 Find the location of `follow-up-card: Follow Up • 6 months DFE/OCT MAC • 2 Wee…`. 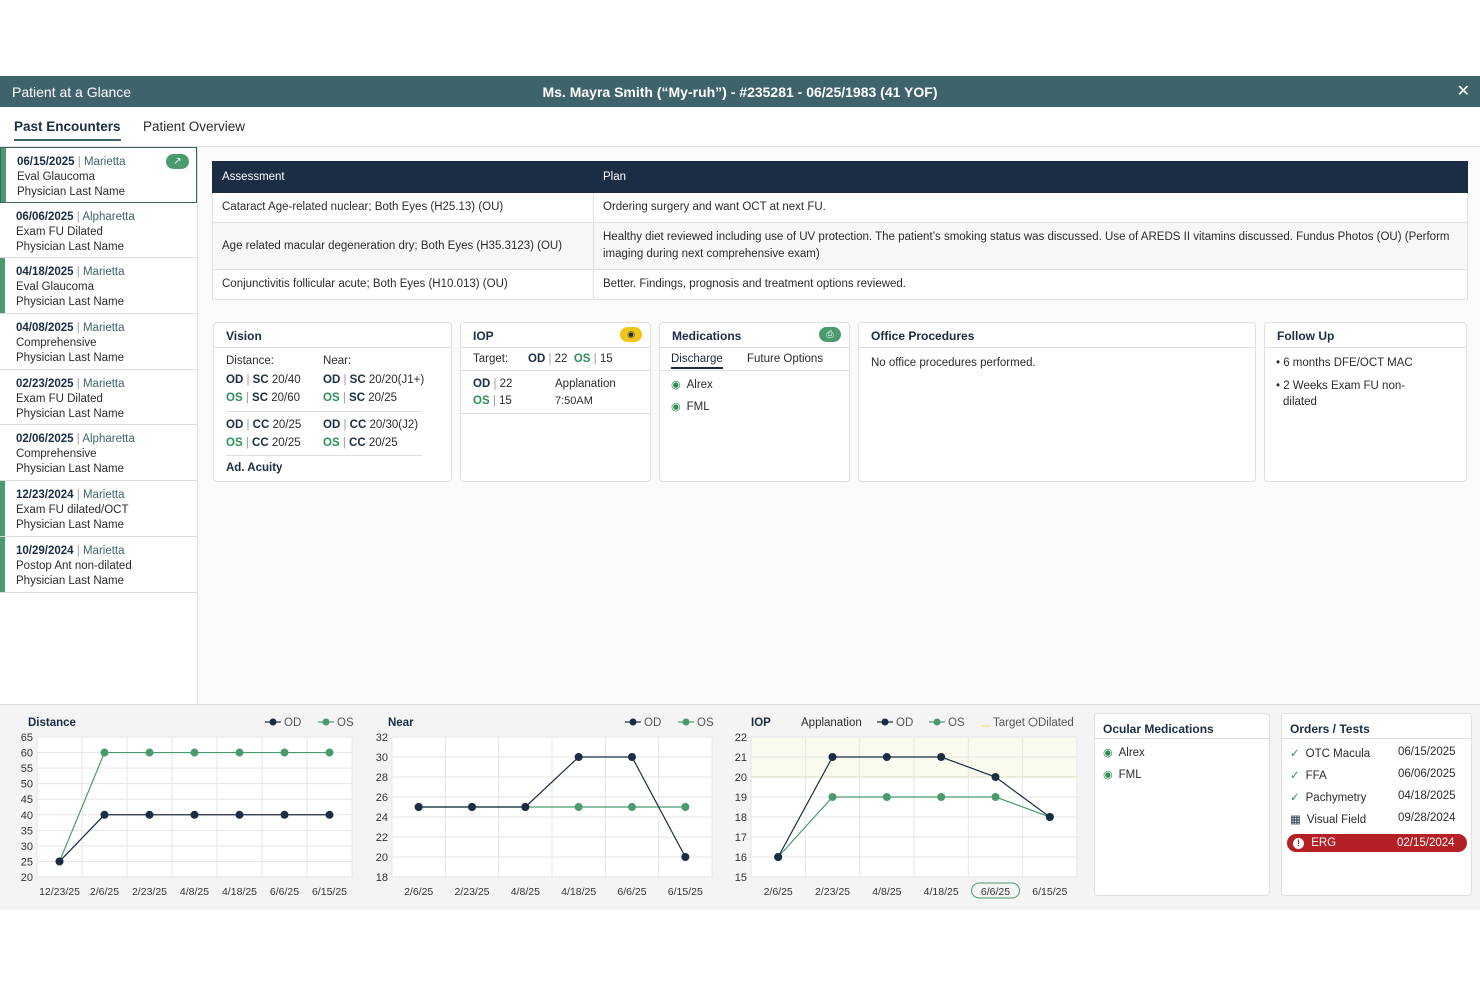

follow-up-card: Follow Up • 6 months DFE/OCT MAC • 2 Wee… is located at coordinates (1365, 402).